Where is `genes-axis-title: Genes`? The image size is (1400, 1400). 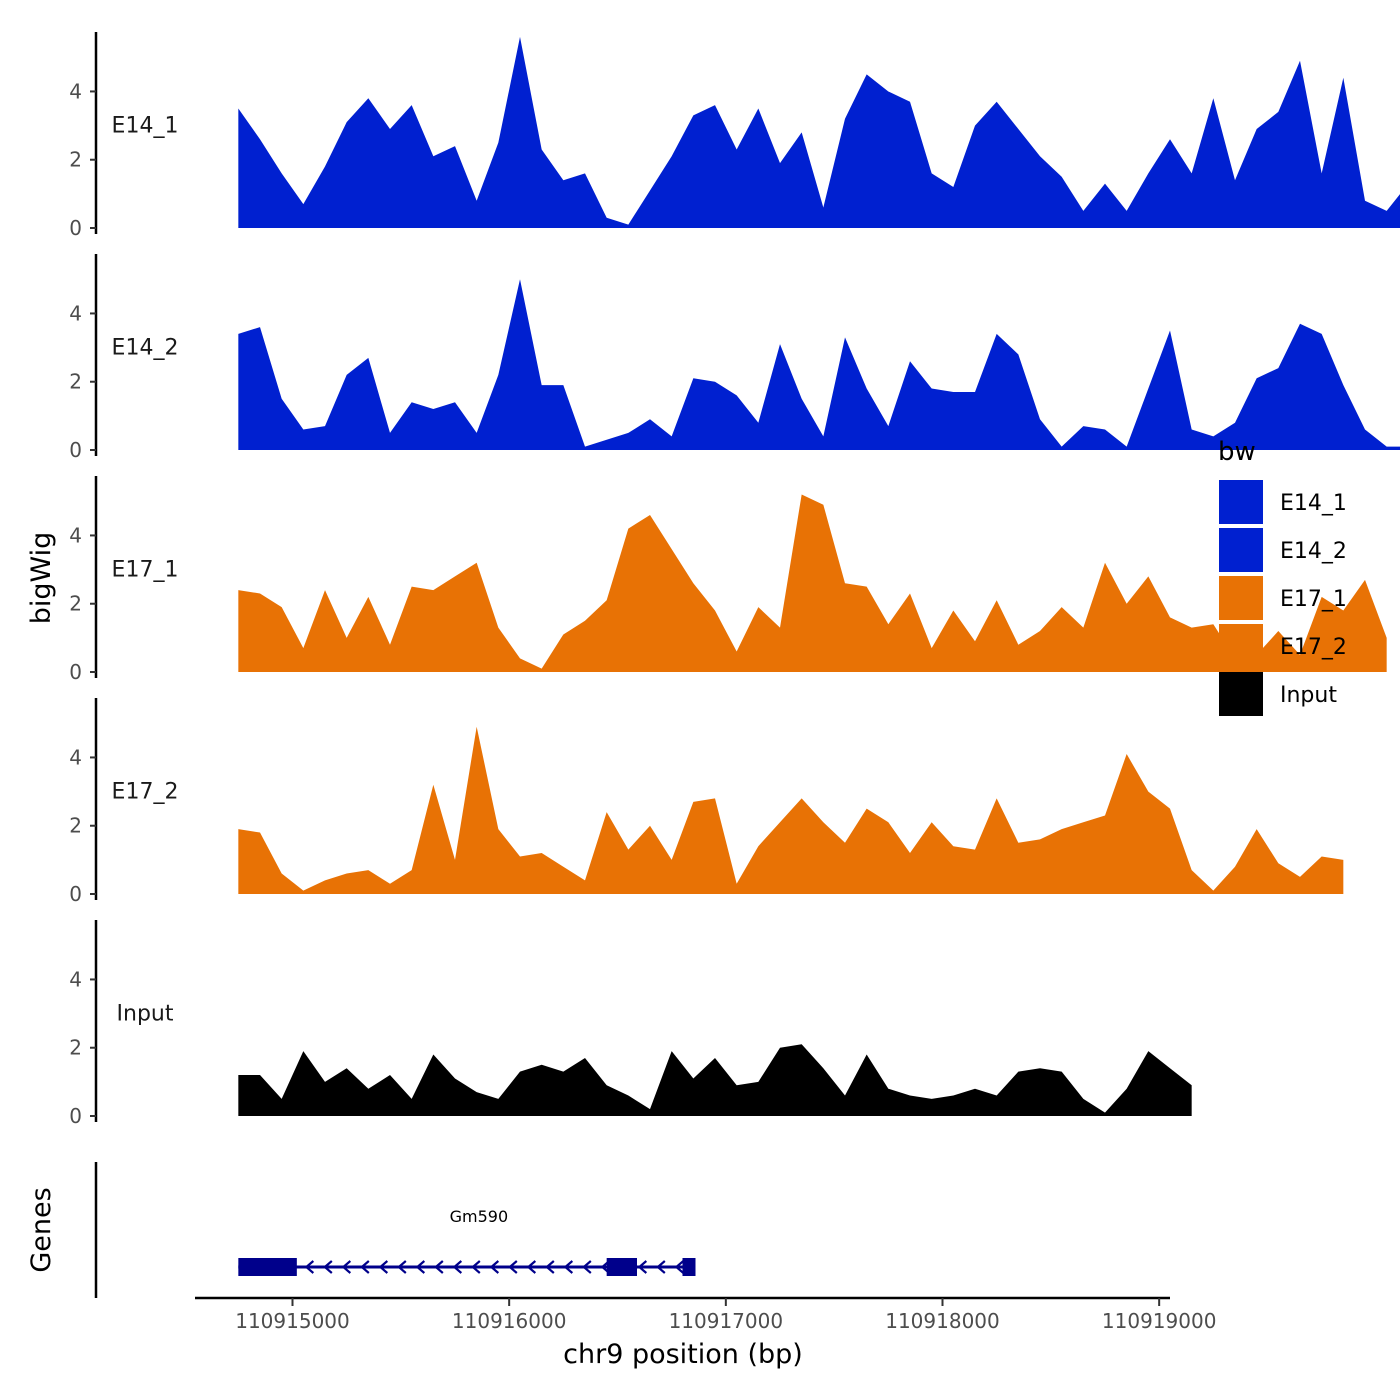 genes-axis-title: Genes is located at coordinates (41, 1229).